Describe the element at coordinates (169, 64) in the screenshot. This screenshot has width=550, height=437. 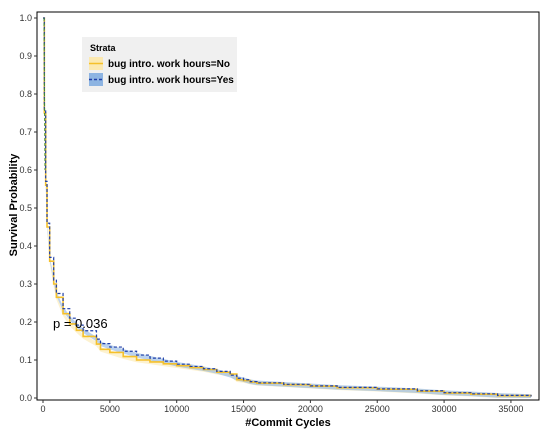
I see `legend-label-no: bug intro. work hours=No` at that location.